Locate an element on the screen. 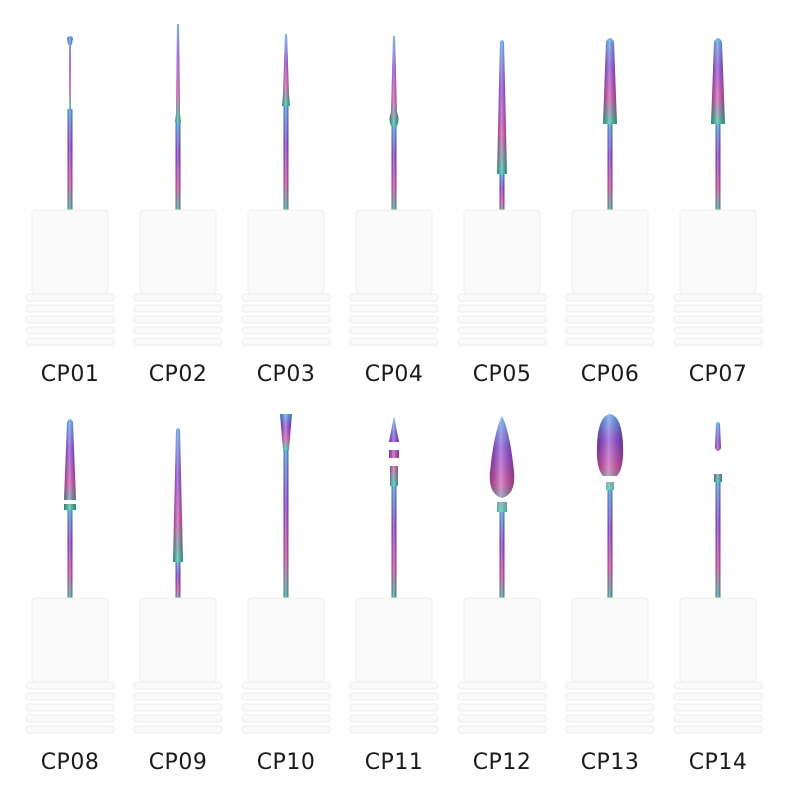 The image size is (800, 800). product-item-cp04: CP04 is located at coordinates (394, 200).